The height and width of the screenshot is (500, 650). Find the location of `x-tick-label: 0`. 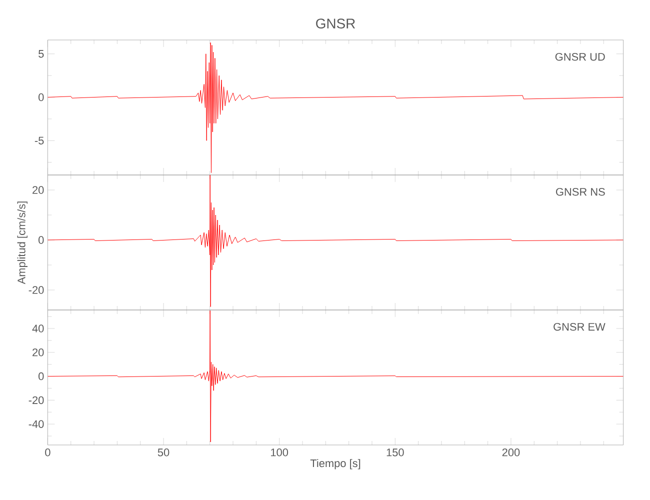

x-tick-label: 0 is located at coordinates (47, 452).